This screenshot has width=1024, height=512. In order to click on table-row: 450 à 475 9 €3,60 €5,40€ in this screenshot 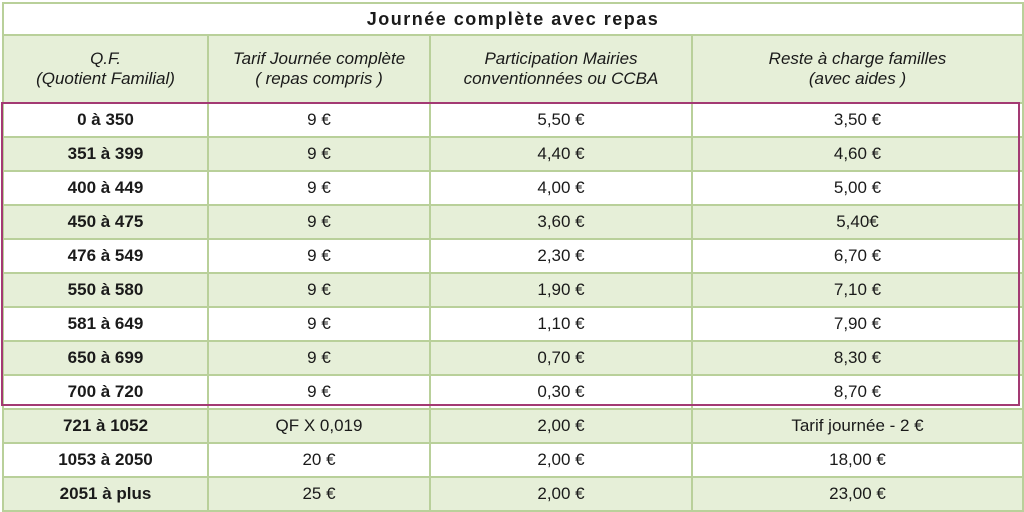, I will do `click(513, 222)`.